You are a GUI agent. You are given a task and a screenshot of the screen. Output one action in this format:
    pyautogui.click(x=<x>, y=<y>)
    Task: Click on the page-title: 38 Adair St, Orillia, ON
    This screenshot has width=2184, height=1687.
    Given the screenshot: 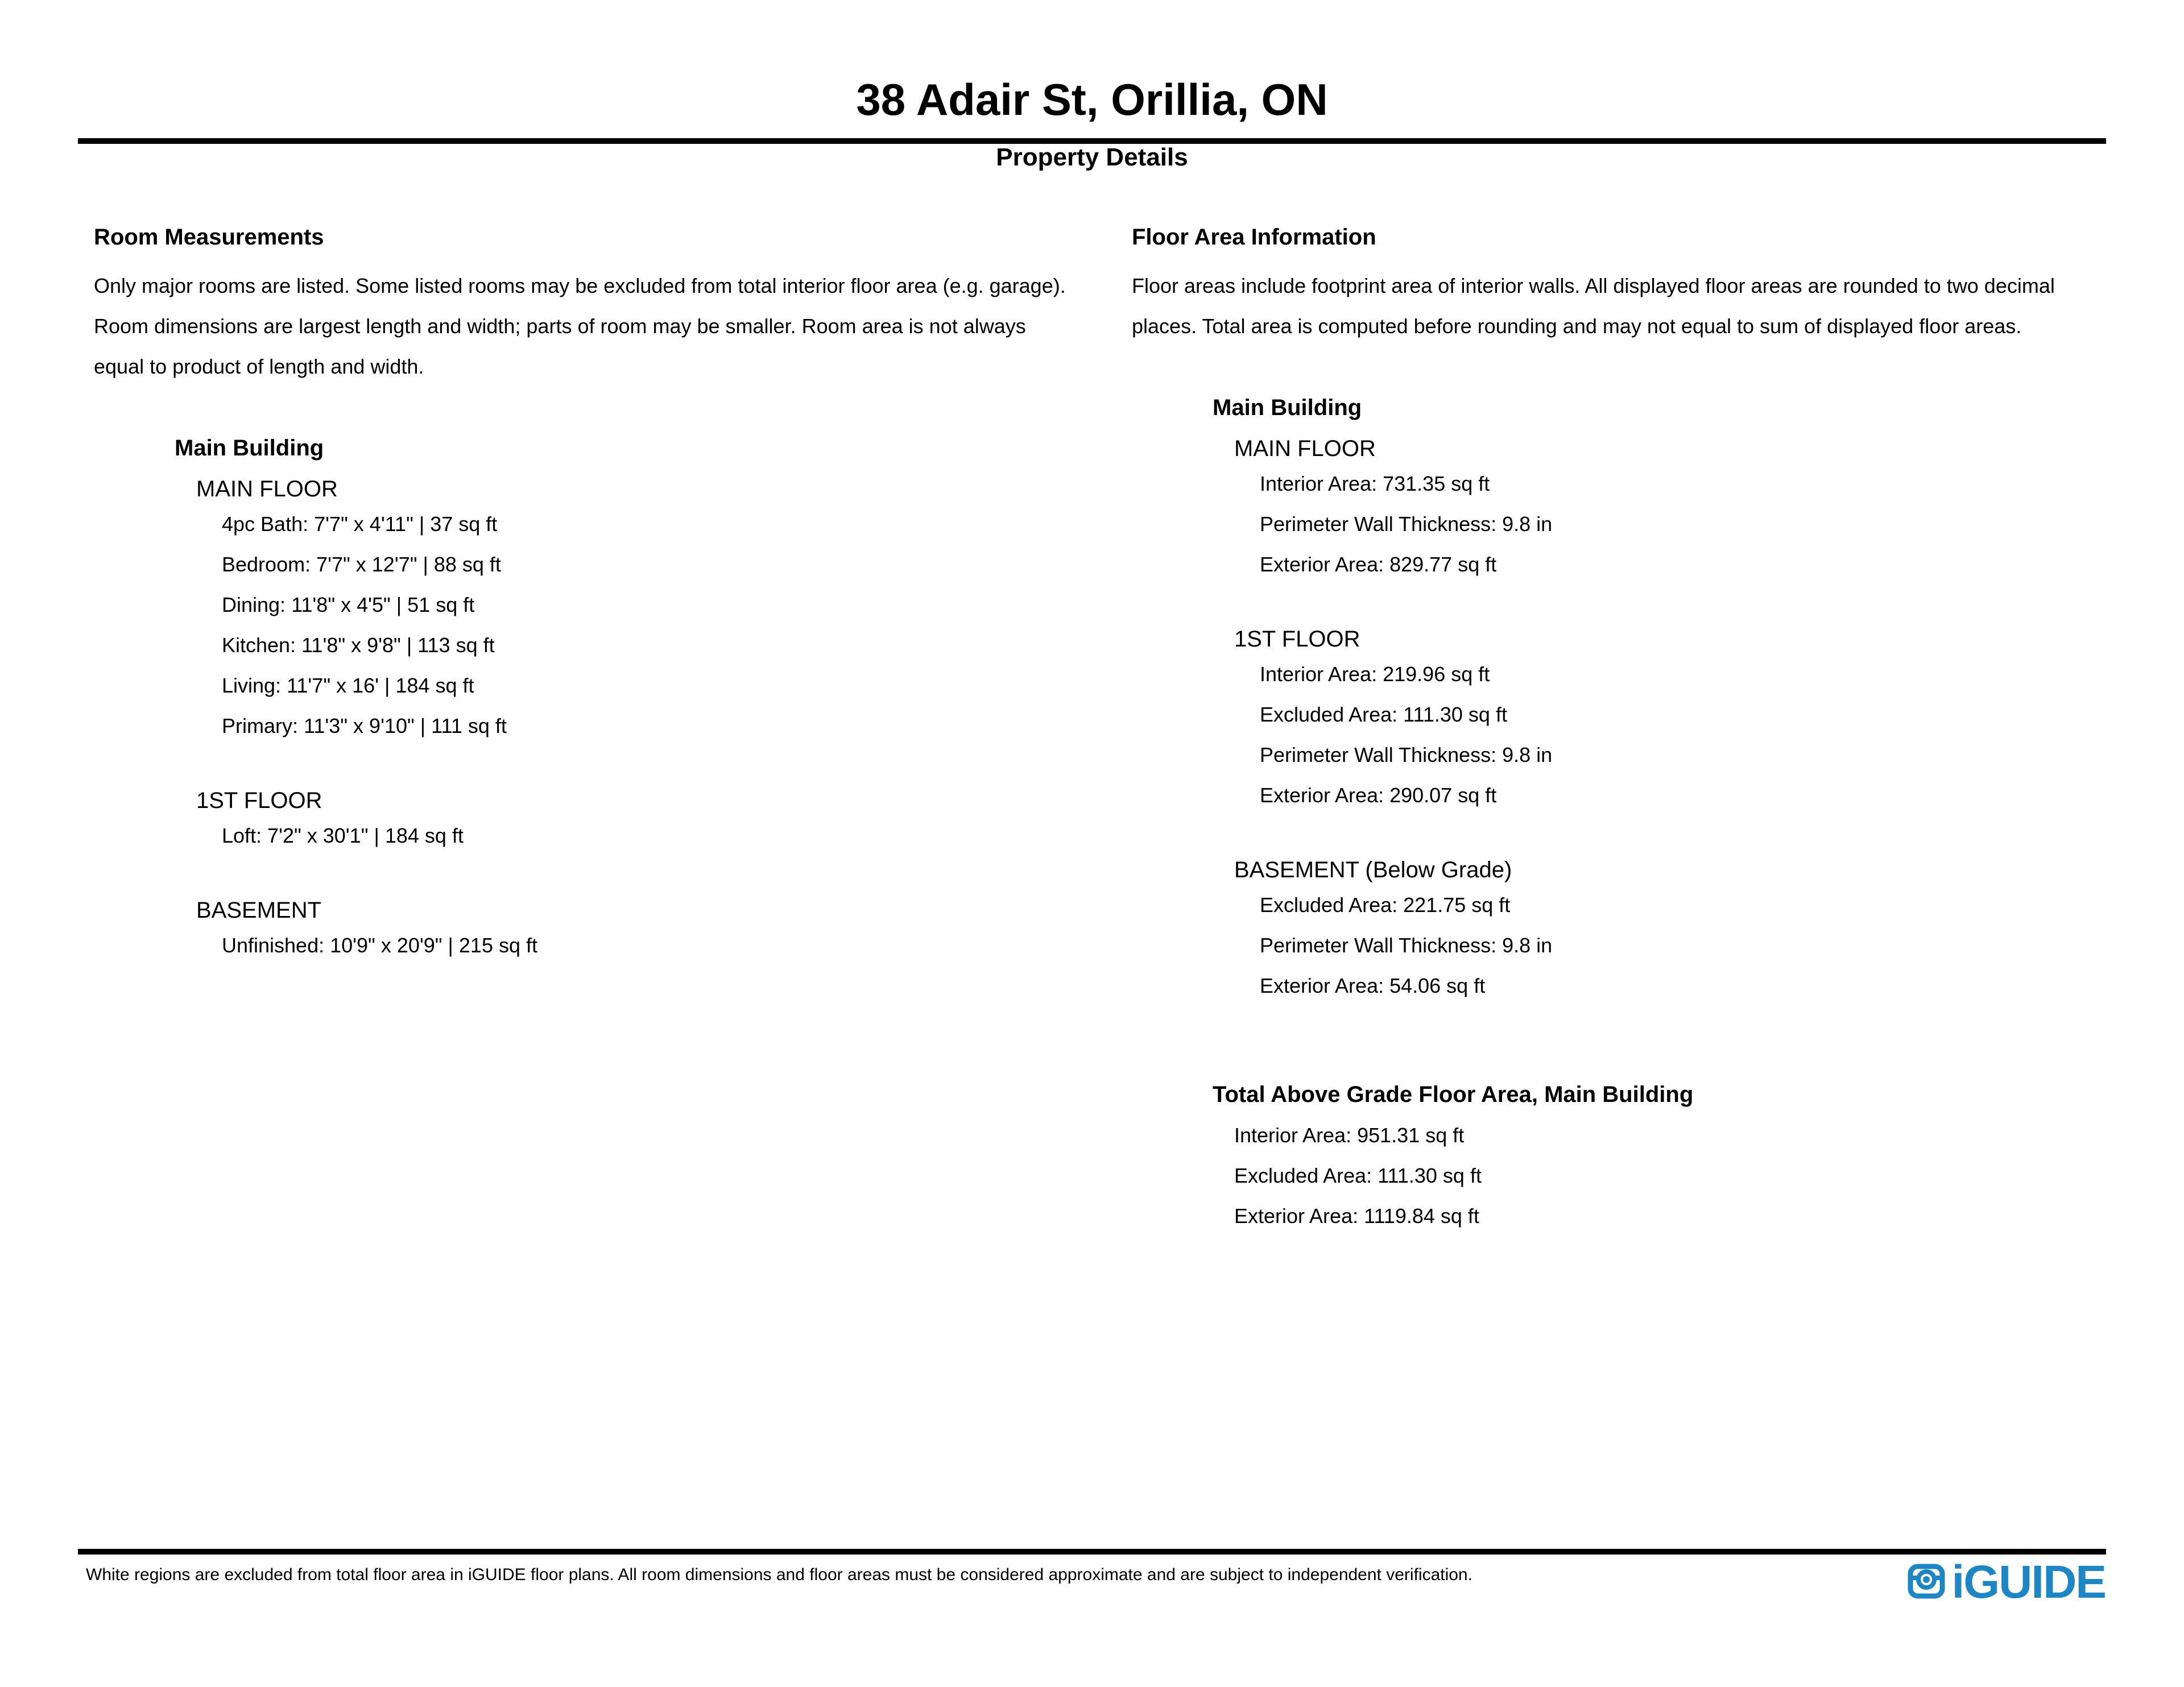 What is the action you would take?
    pyautogui.click(x=1092, y=99)
    